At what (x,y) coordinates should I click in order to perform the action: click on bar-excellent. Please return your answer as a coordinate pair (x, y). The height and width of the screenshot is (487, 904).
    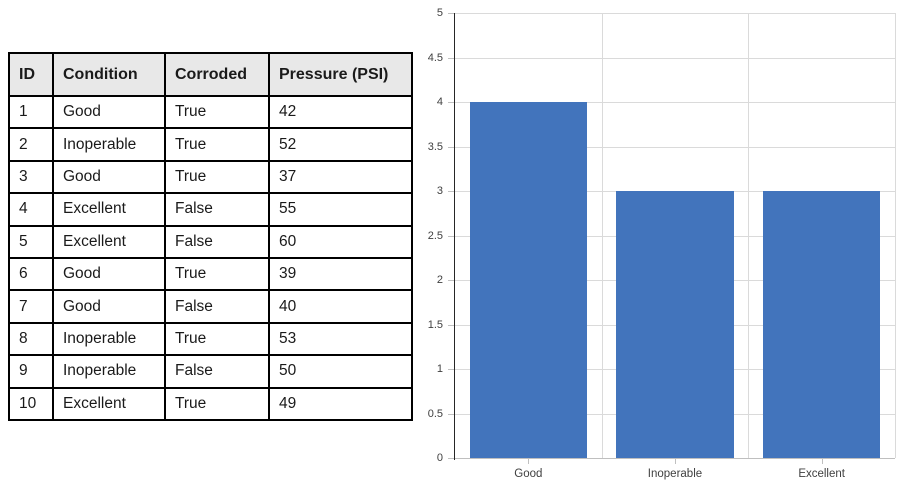
    Looking at the image, I should click on (822, 324).